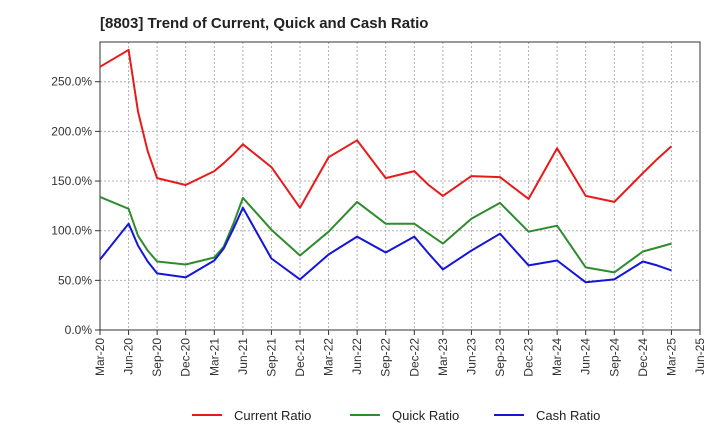 The height and width of the screenshot is (440, 720). I want to click on x-tick-label: Mar-20, so click(100, 357).